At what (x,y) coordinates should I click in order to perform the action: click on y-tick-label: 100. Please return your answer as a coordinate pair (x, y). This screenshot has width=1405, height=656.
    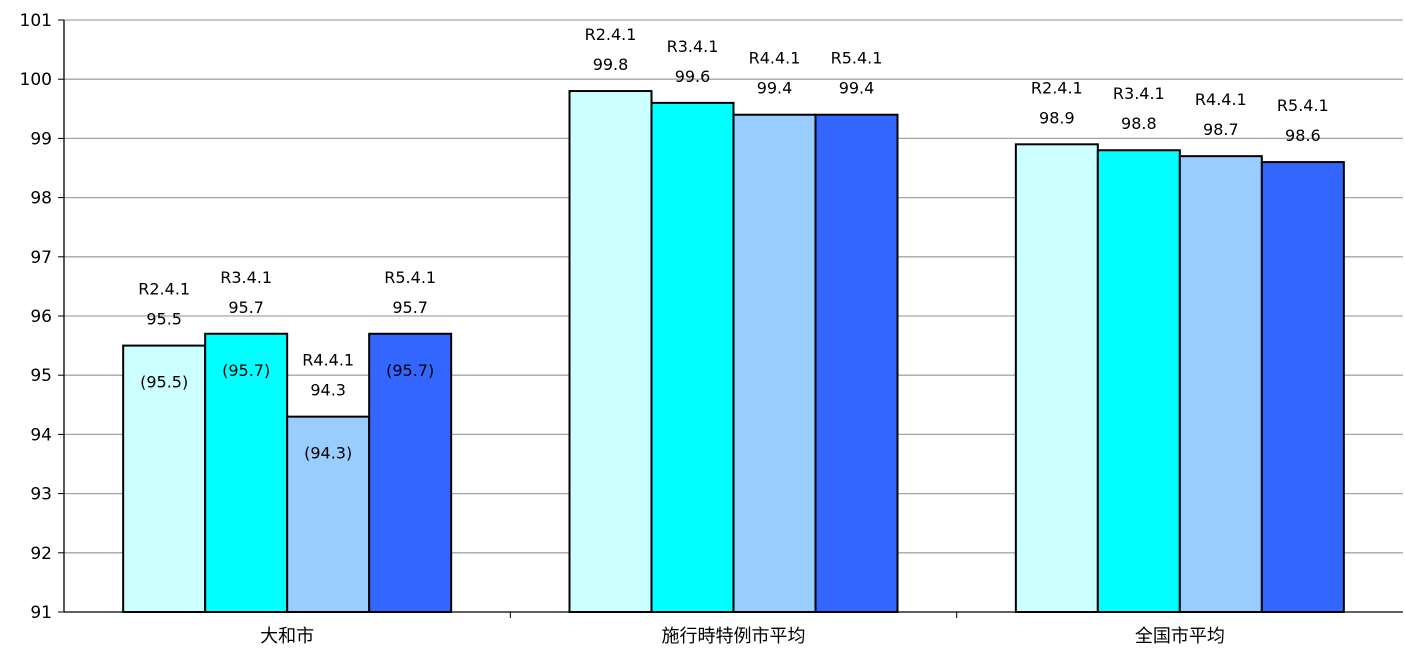
    Looking at the image, I should click on (36, 80).